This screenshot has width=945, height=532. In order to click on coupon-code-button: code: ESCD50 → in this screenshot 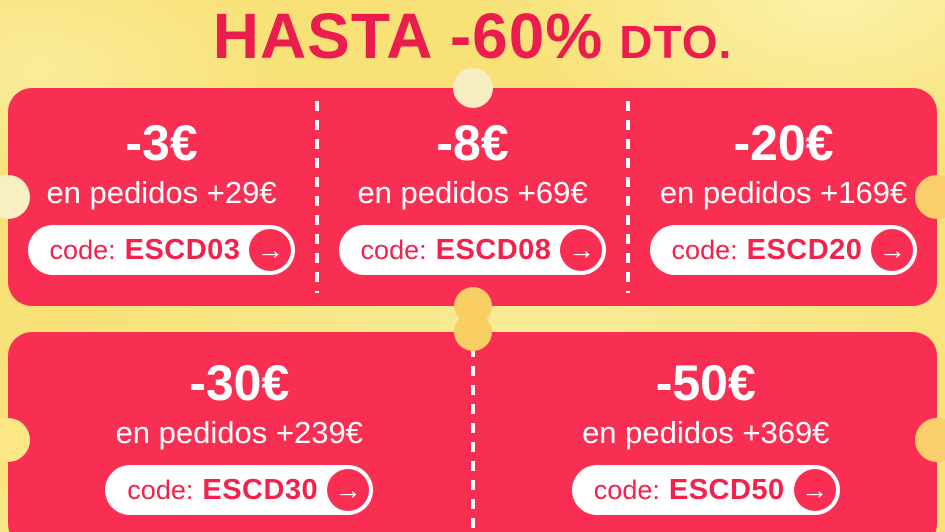, I will do `click(705, 490)`.